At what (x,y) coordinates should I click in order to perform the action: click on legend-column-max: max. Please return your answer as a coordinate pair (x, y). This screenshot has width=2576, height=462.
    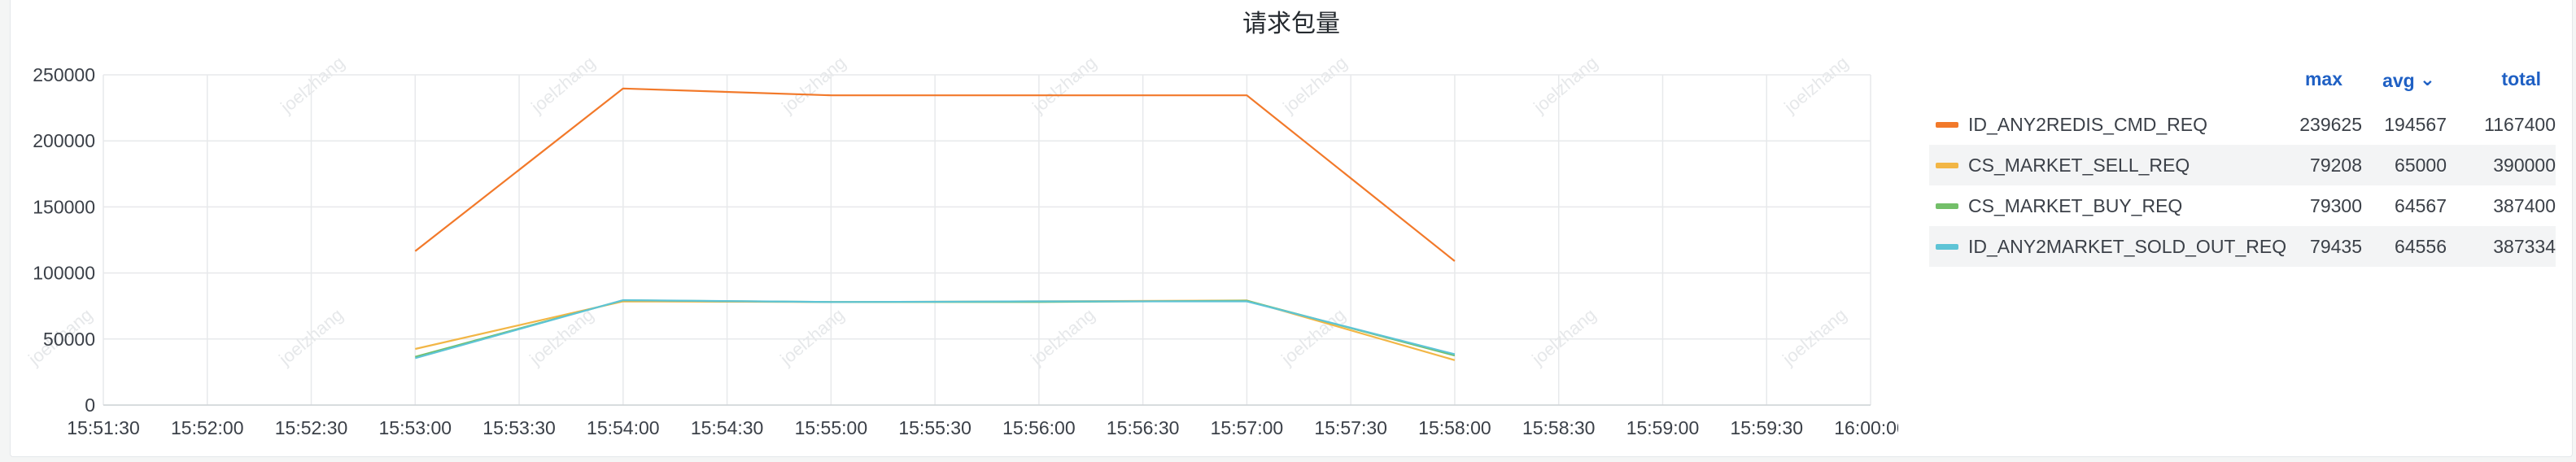
    Looking at the image, I should click on (2323, 78).